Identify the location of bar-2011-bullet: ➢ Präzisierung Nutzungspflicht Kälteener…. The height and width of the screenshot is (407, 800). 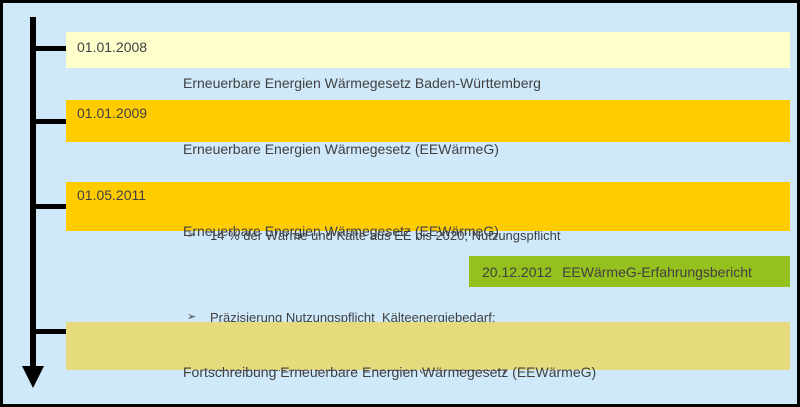
(488, 317).